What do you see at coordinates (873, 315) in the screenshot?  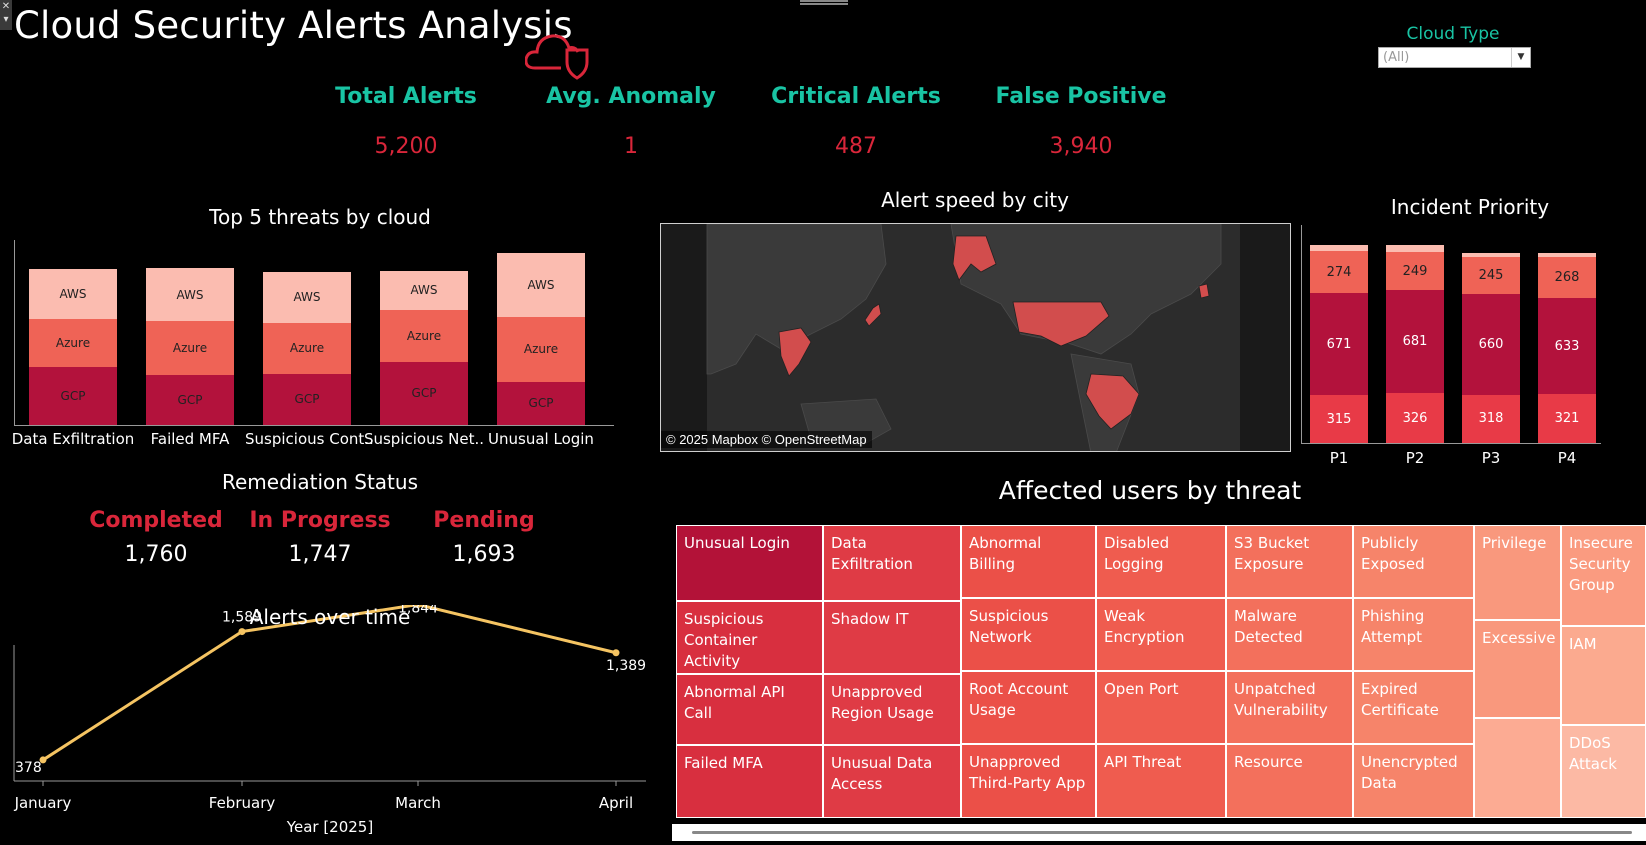 I see `map-region-japan` at bounding box center [873, 315].